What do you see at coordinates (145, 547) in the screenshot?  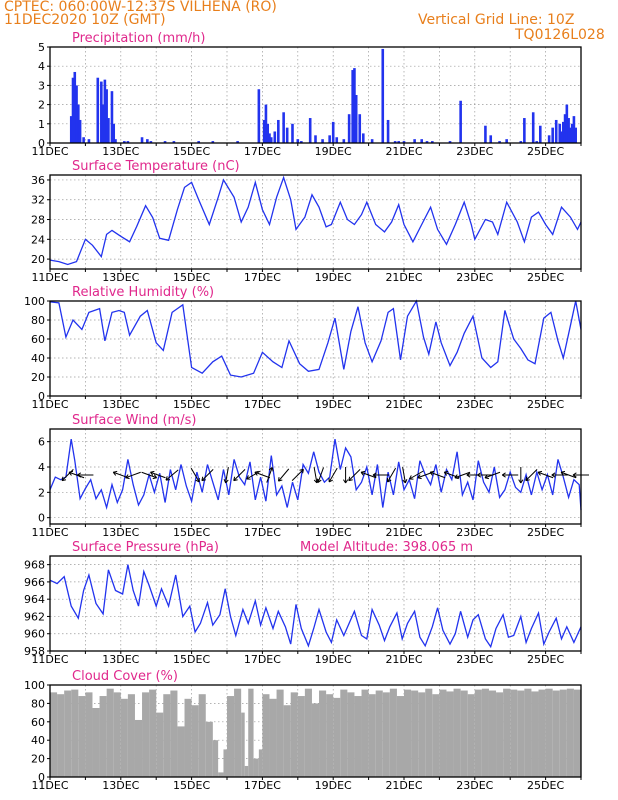 I see `panel-title: Surface Pressure (hPa)` at bounding box center [145, 547].